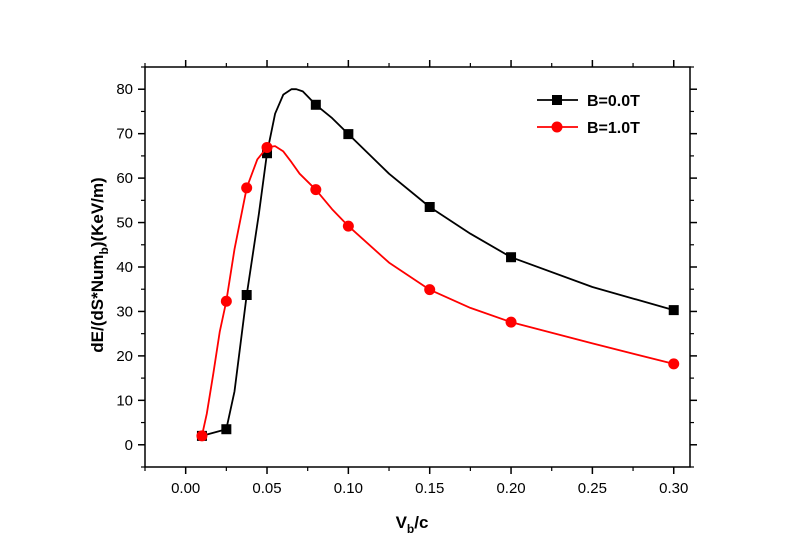 This screenshot has height=560, width=800. I want to click on x-axis-label: Vb/c, so click(412, 524).